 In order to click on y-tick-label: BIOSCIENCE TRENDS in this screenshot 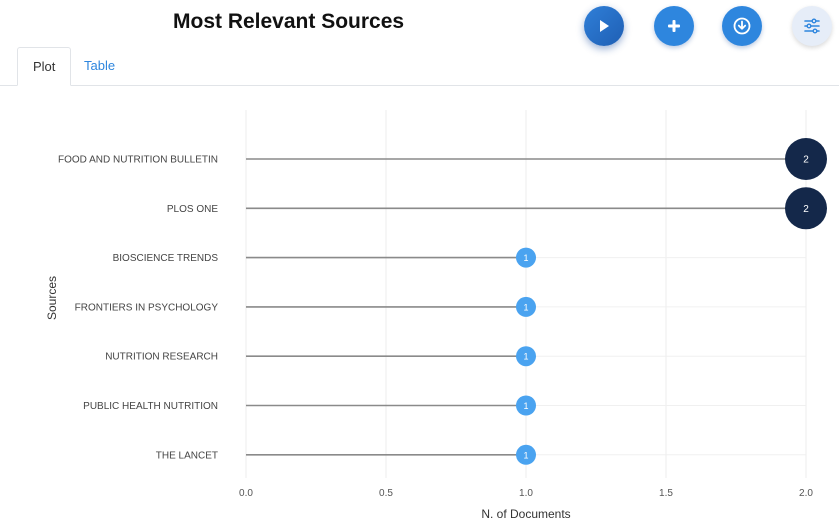, I will do `click(166, 258)`.